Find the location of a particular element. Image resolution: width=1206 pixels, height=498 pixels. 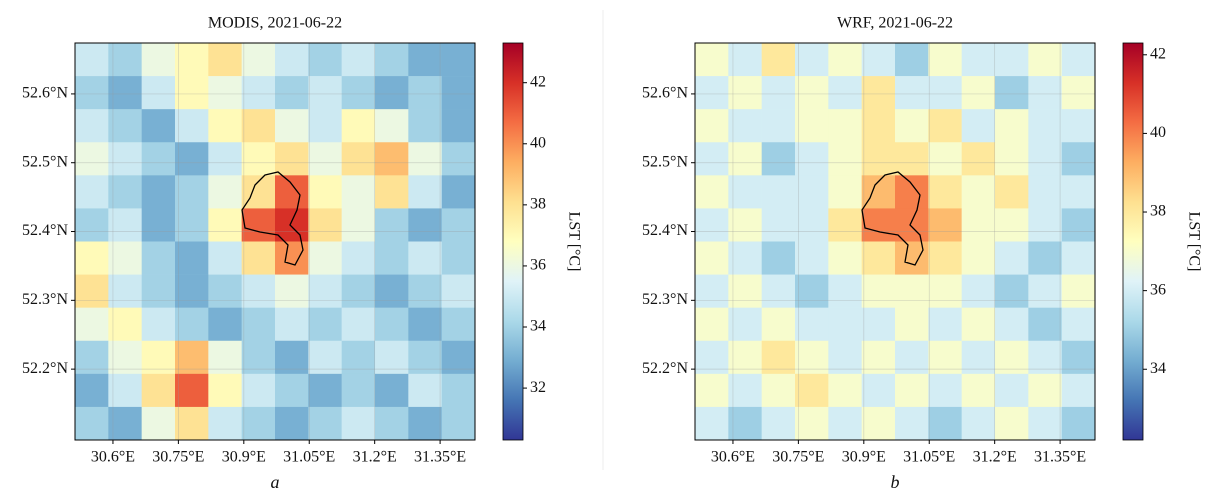

x-tick-label: 30.9°E is located at coordinates (244, 457).